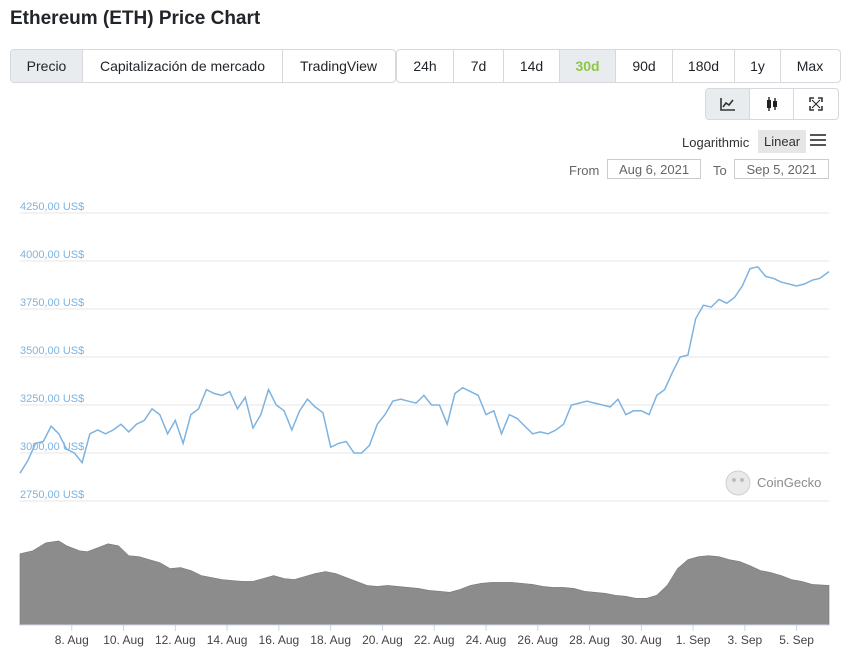 The image size is (846, 659). Describe the element at coordinates (424, 583) in the screenshot. I see `volume-area` at that location.